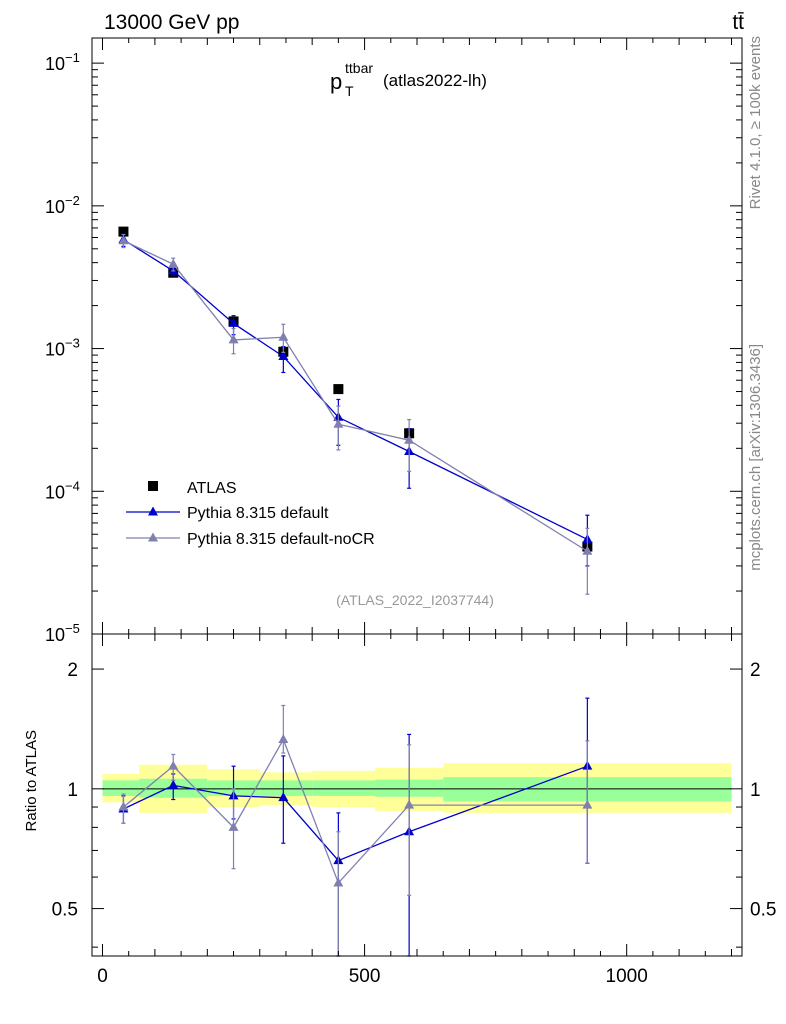 The image size is (786, 1024). I want to click on title-suffix: (atlas2022-lh), so click(435, 80).